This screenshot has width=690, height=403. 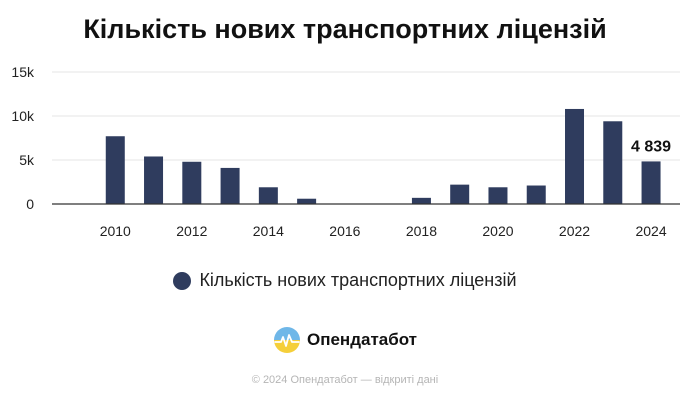 What do you see at coordinates (115, 231) in the screenshot?
I see `x-tick-label: 2010` at bounding box center [115, 231].